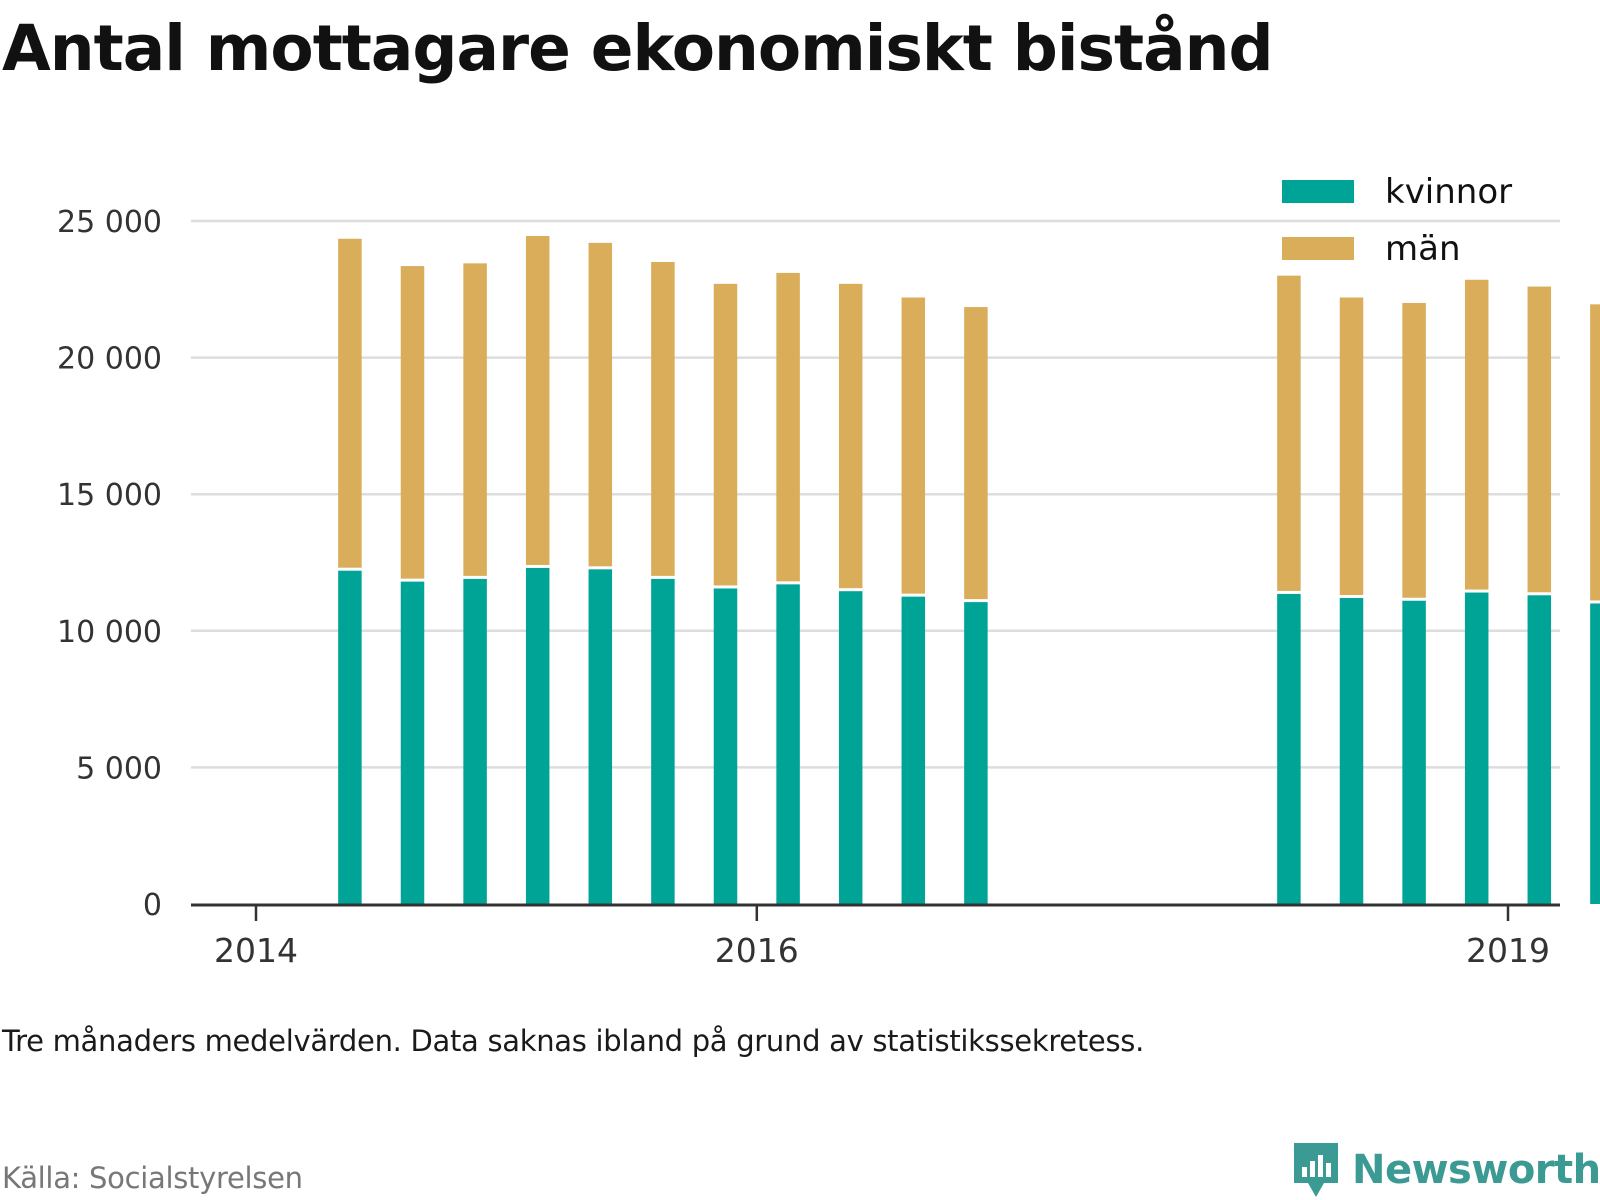 This screenshot has width=1600, height=1200. What do you see at coordinates (109, 359) in the screenshot?
I see `y-tick-label: 20 000` at bounding box center [109, 359].